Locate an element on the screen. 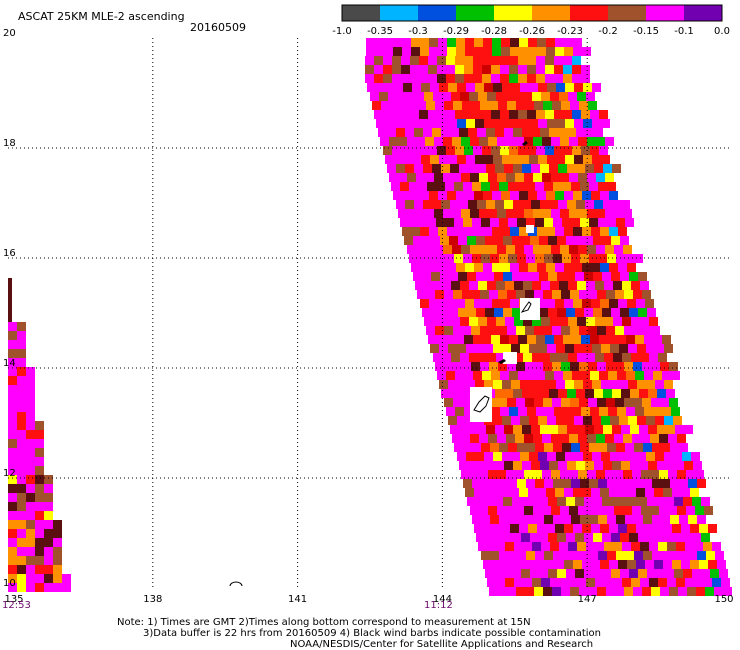  longitude-tick-label: 147 is located at coordinates (587, 599).